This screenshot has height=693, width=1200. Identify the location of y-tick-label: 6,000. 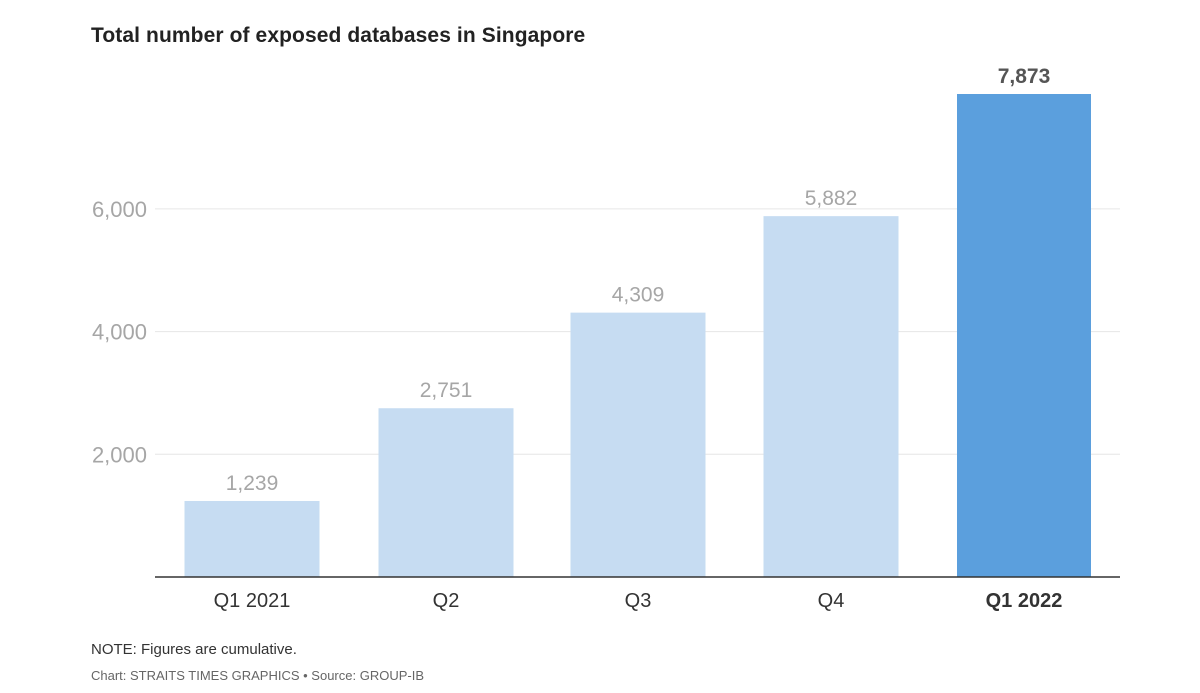
(119, 209).